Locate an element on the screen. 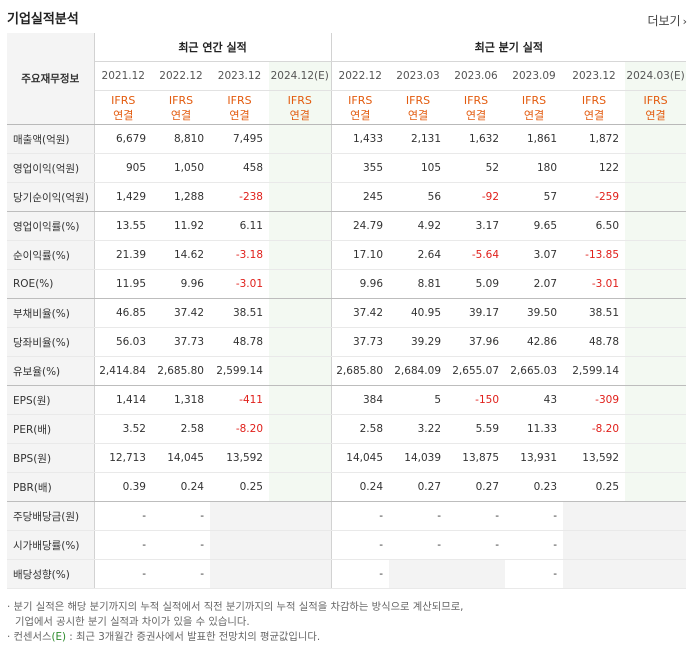 This screenshot has width=694, height=648. value-cell: 37.96 is located at coordinates (476, 342).